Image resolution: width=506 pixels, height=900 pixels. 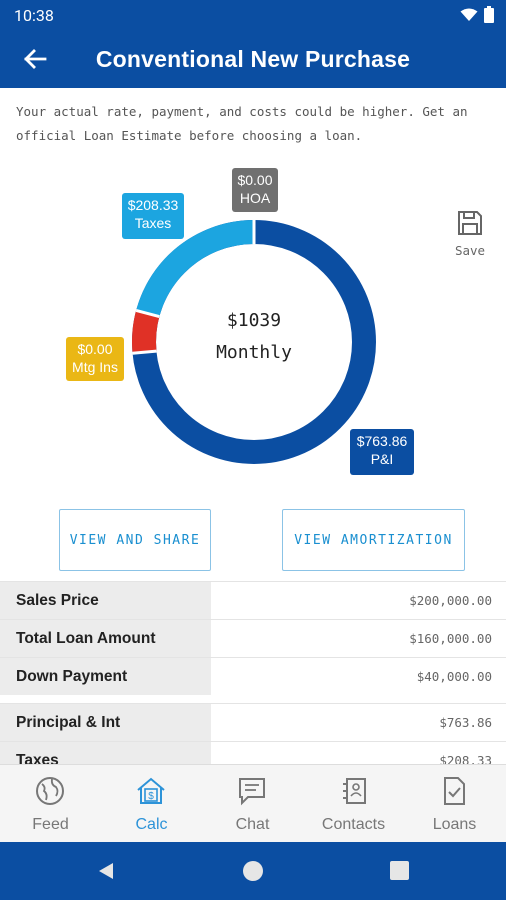 I want to click on mtg-ins-tag: $0.00 Mtg Ins, so click(x=95, y=359).